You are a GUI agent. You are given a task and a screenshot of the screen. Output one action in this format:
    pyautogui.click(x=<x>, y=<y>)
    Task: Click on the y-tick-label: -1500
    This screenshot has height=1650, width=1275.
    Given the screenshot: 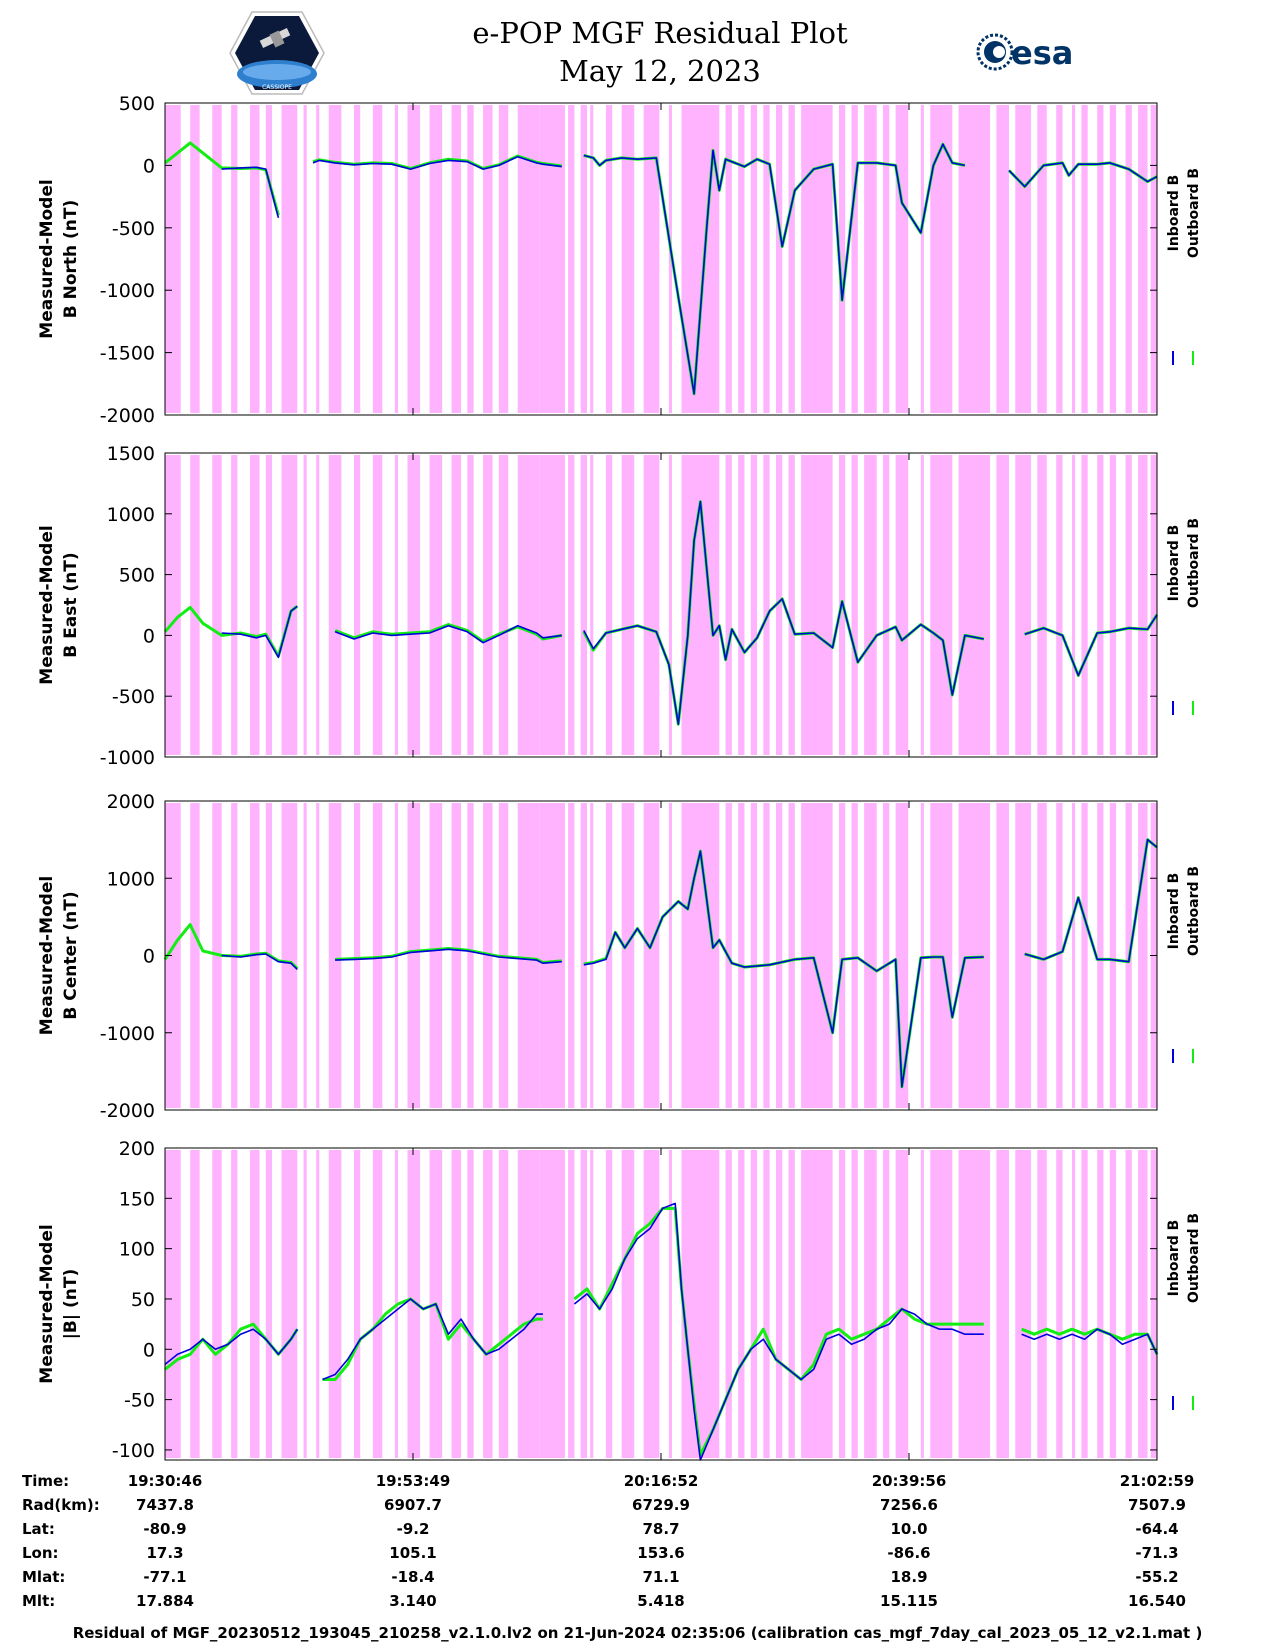 What is the action you would take?
    pyautogui.click(x=127, y=354)
    